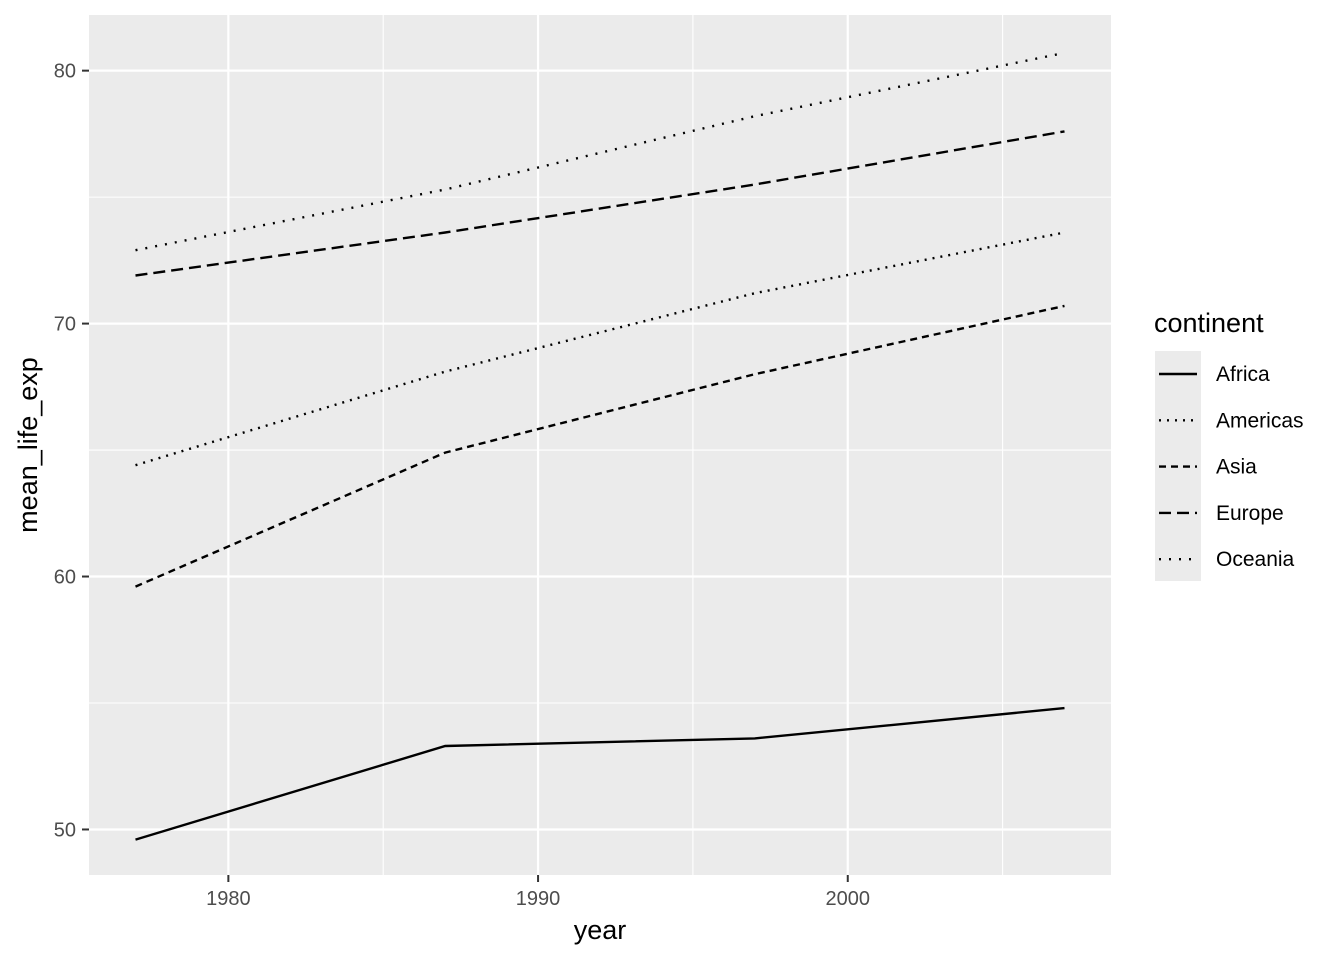 The width and height of the screenshot is (1344, 960). What do you see at coordinates (1236, 467) in the screenshot?
I see `legend-label-asia: Asia` at bounding box center [1236, 467].